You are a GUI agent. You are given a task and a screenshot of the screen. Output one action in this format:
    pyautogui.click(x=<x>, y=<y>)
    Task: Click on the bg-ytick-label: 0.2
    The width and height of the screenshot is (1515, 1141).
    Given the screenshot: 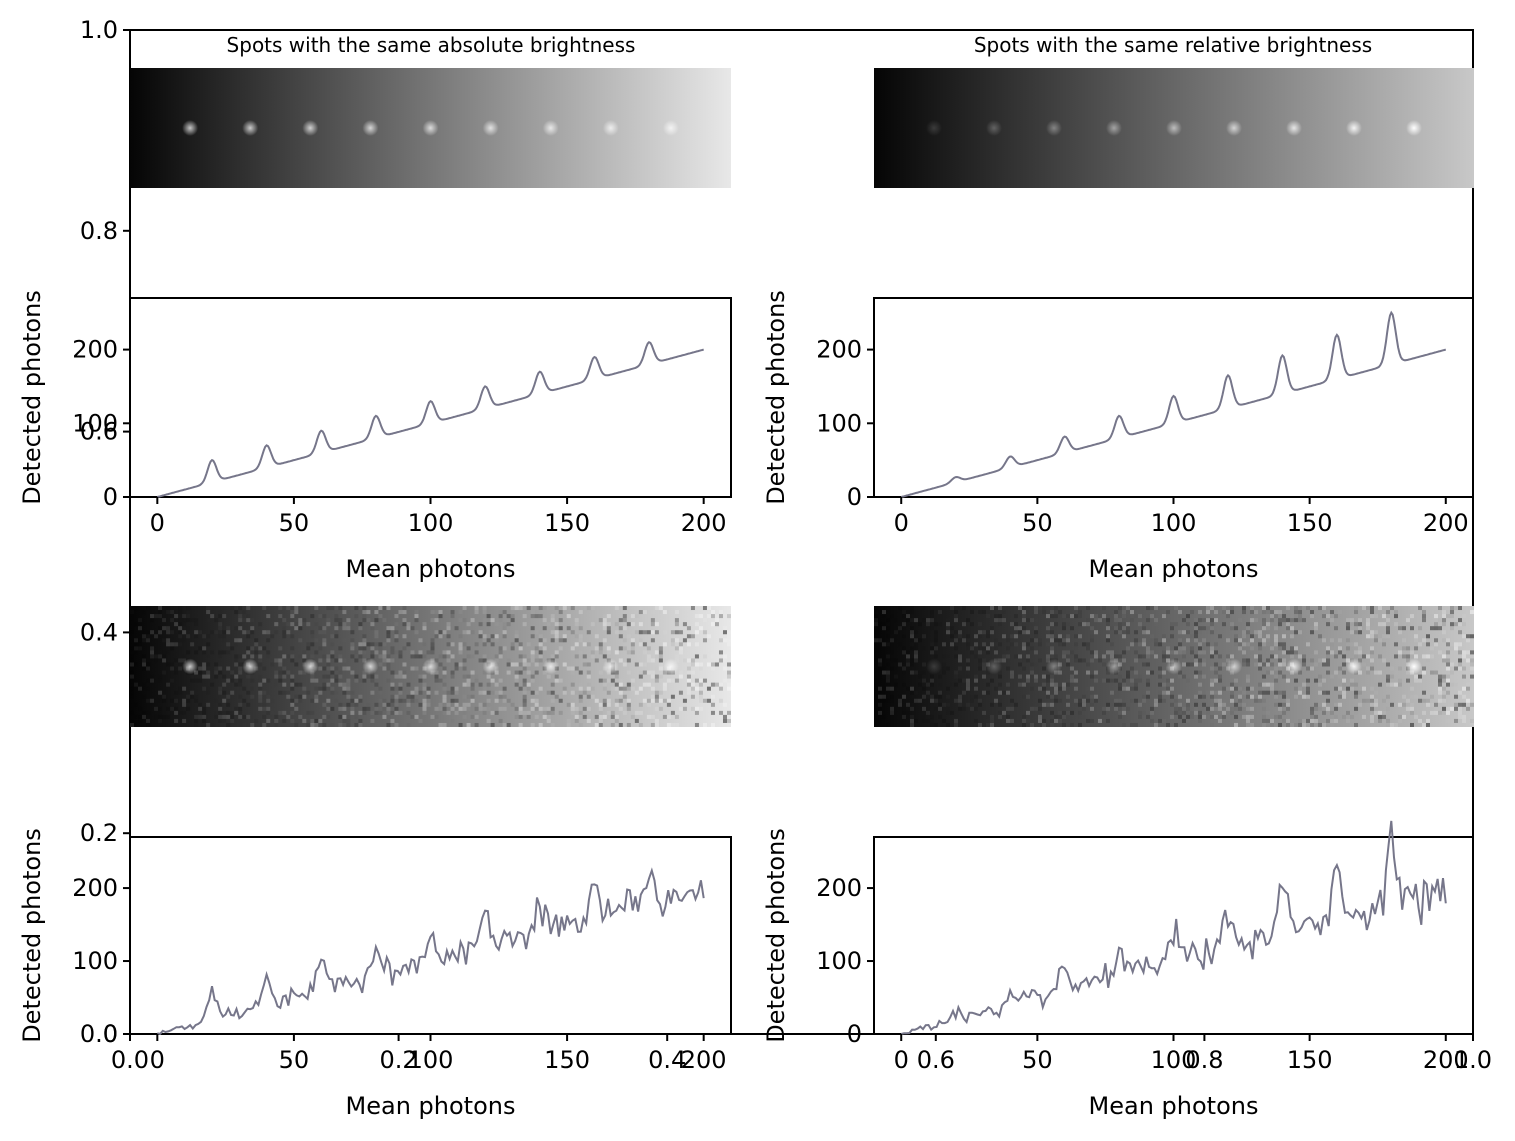 What is the action you would take?
    pyautogui.click(x=99, y=833)
    